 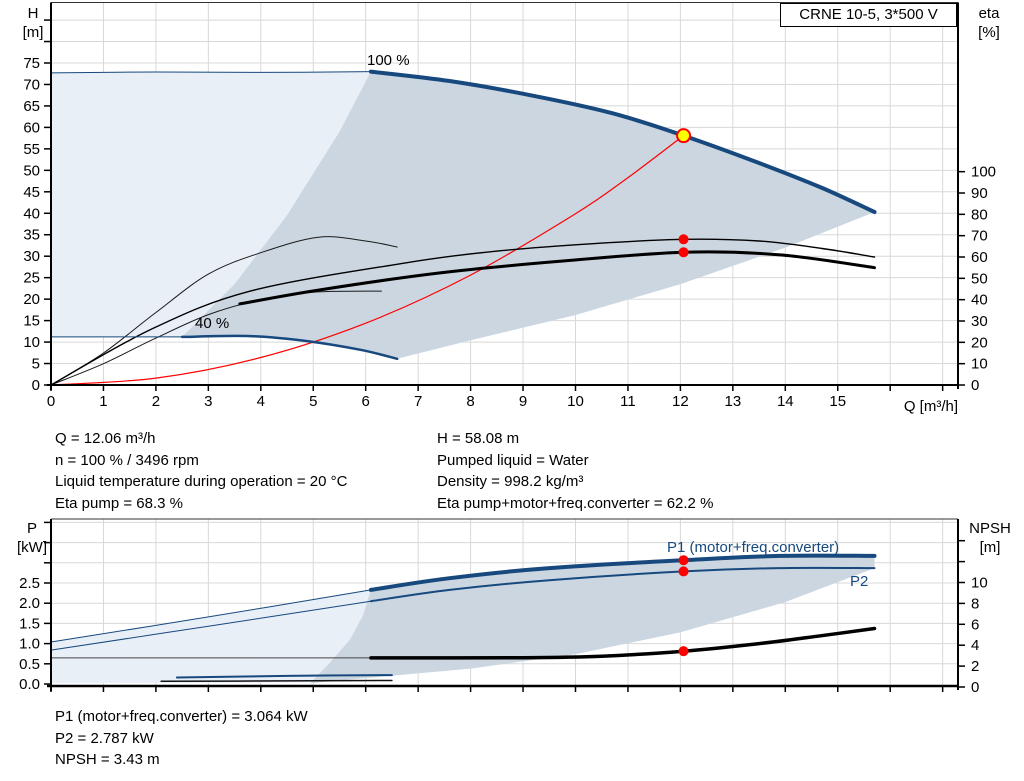 What do you see at coordinates (31, 149) in the screenshot?
I see `left-axis-tick-label: 55` at bounding box center [31, 149].